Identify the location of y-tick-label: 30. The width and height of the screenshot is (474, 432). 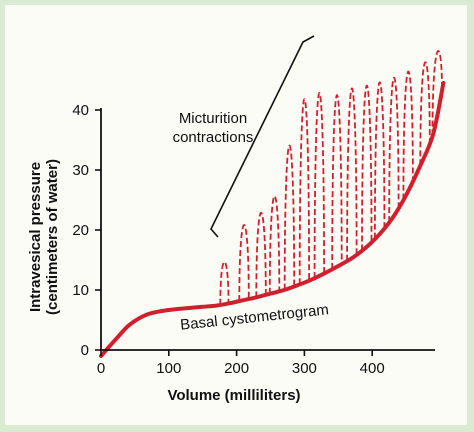
(80, 170).